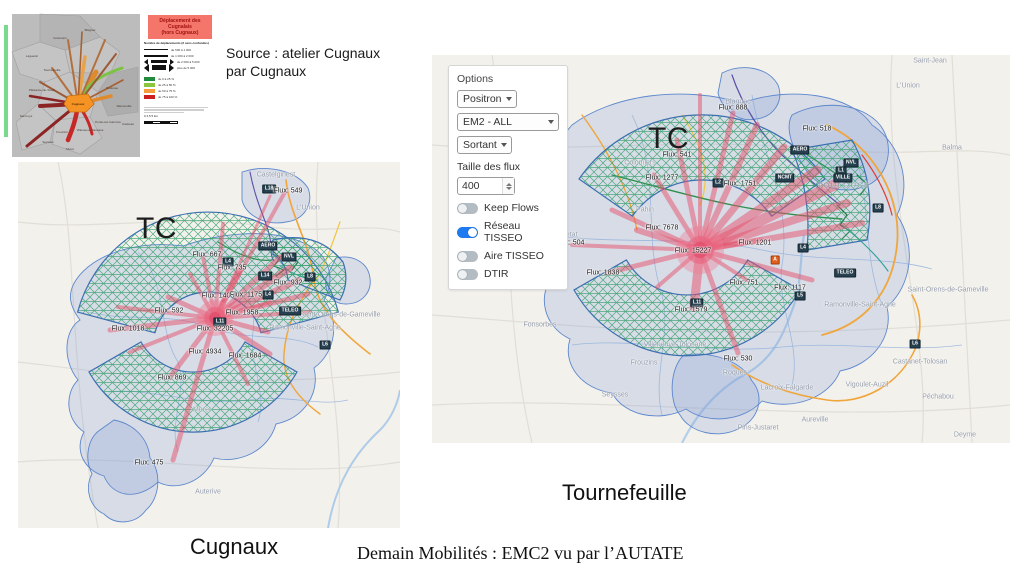 The image size is (1024, 576). Describe the element at coordinates (511, 208) in the screenshot. I see `toggle-label: Keep Flows` at that location.